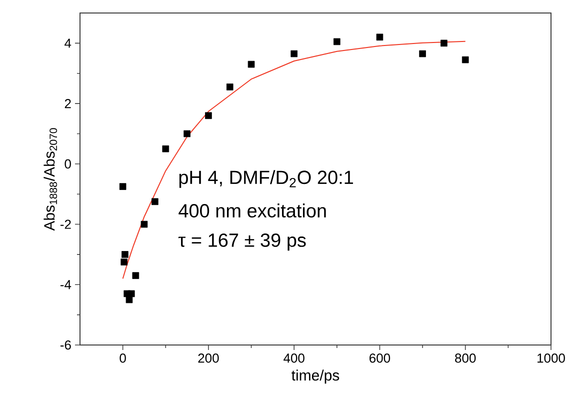 The width and height of the screenshot is (576, 410). I want to click on y-tick-label: -2, so click(65, 224).